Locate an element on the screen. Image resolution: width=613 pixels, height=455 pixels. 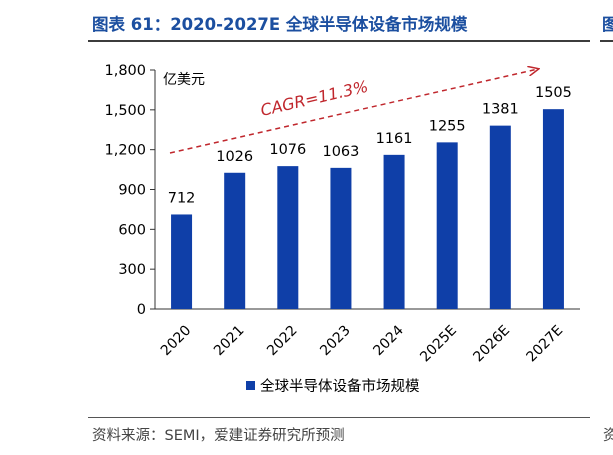
x-axis: 2020 2021 2022 2023 2024 2025E 2026E 2027E is located at coordinates (367, 337).